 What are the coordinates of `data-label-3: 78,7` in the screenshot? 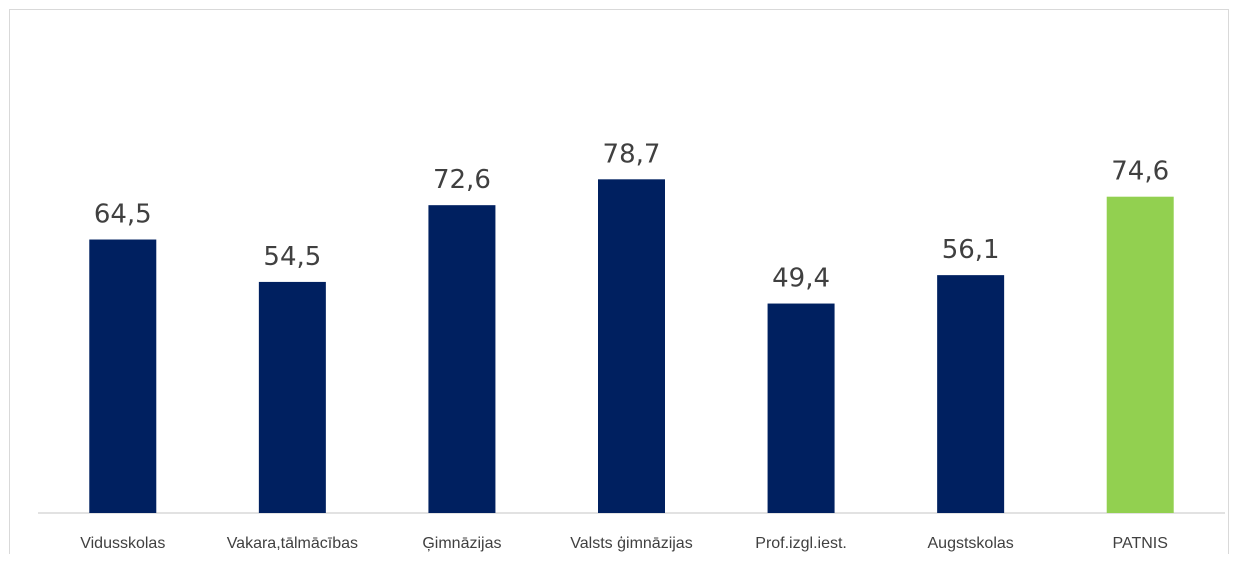 It's located at (632, 154).